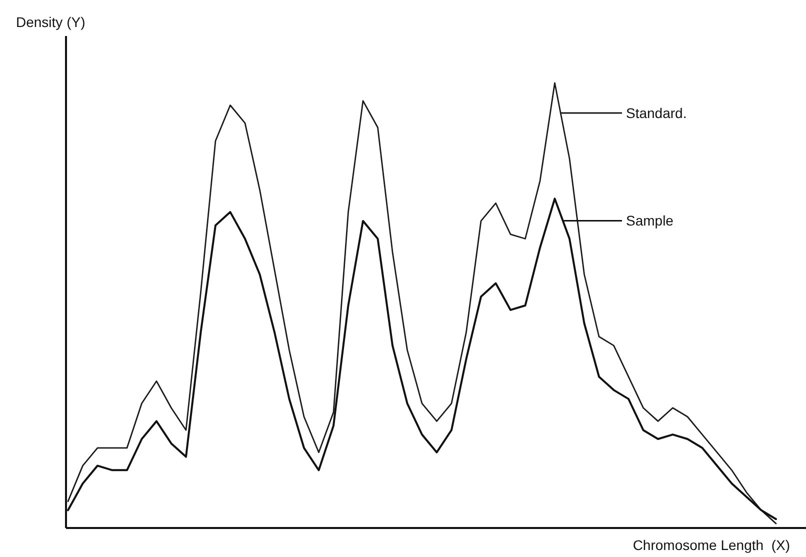  Describe the element at coordinates (711, 545) in the screenshot. I see `x-axis-title: Chromosome Length (X)` at that location.